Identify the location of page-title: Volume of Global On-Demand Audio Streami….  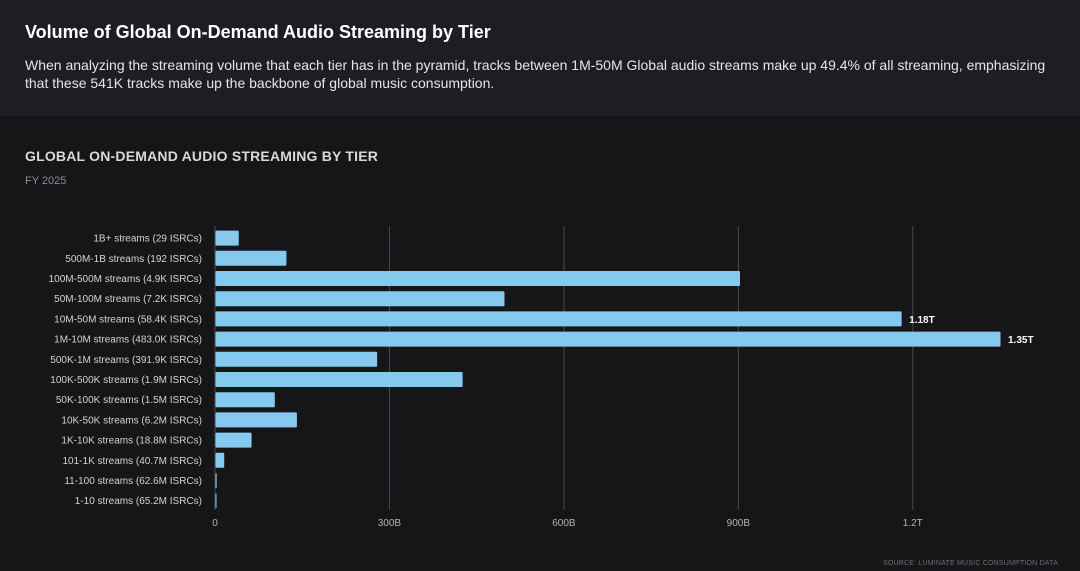
(258, 32).